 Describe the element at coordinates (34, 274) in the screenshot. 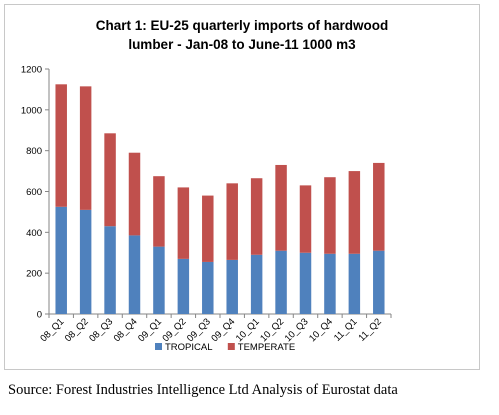

I see `y-tick-label: 200` at that location.